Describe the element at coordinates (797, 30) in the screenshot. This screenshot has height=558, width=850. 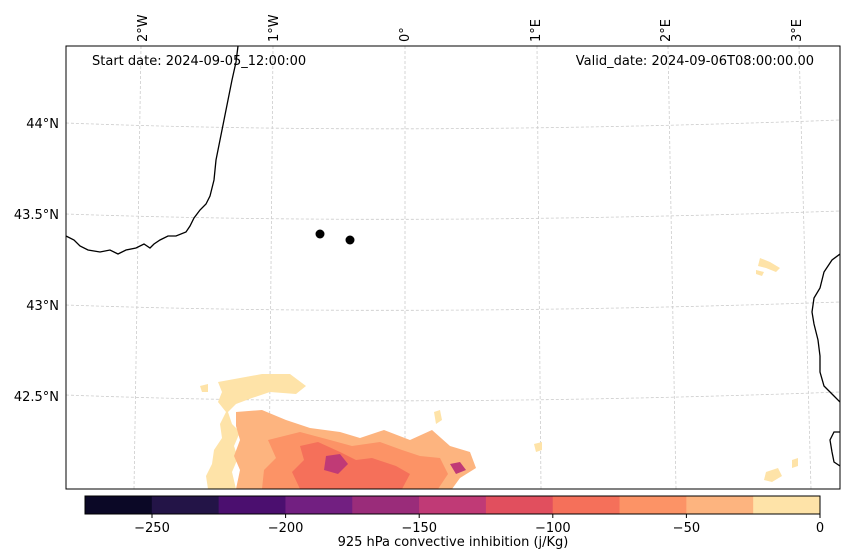
I see `lon-label: 3°E` at that location.